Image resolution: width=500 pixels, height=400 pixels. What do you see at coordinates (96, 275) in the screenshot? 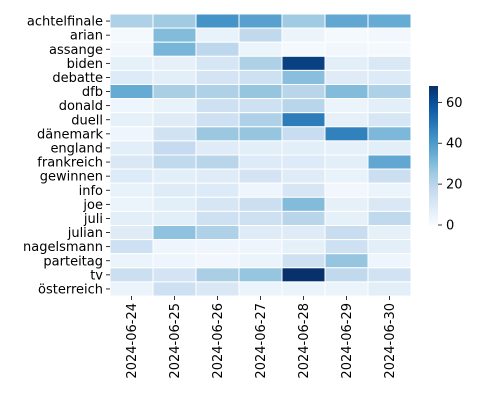
I see `y-tick-label: tv` at bounding box center [96, 275].